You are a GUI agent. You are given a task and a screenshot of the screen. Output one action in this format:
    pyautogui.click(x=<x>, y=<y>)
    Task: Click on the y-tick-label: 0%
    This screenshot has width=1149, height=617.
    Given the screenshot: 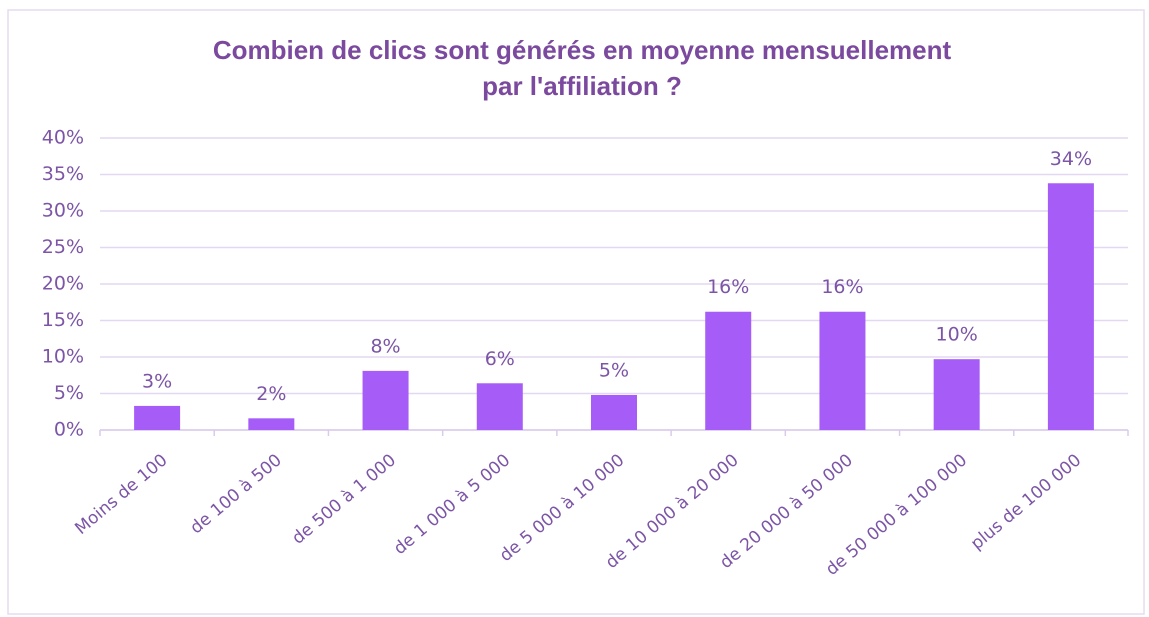 What is the action you would take?
    pyautogui.click(x=69, y=430)
    